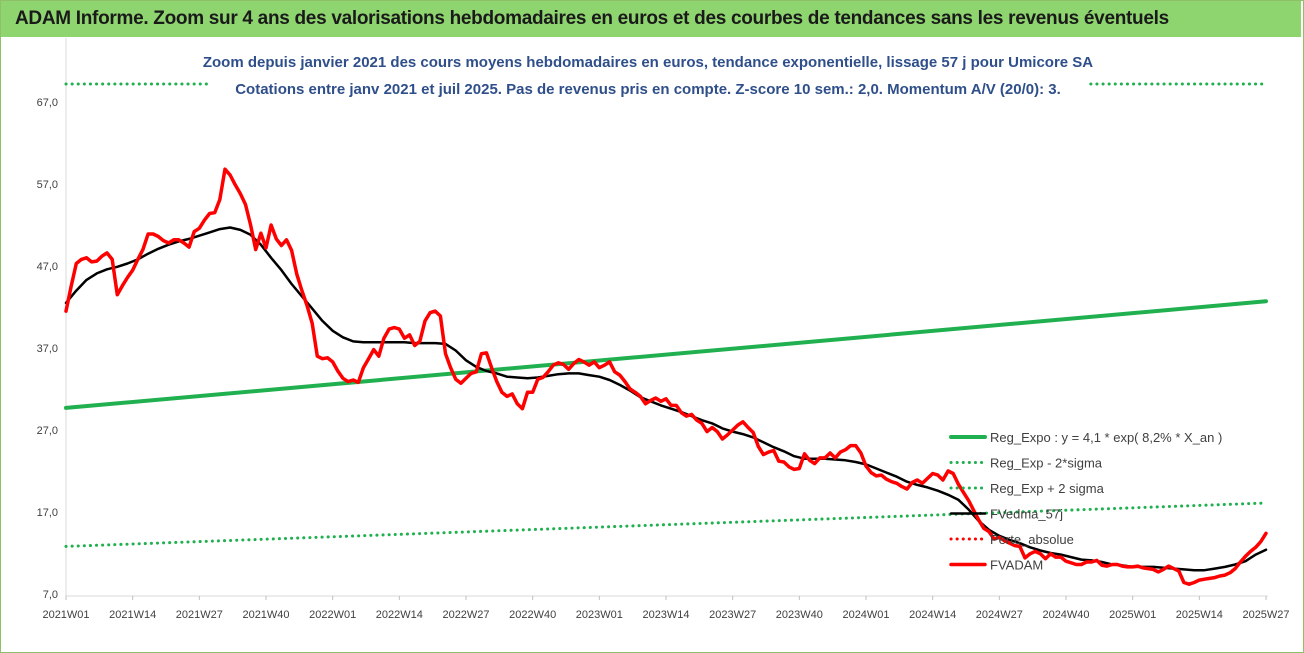 The image size is (1304, 653). I want to click on x-tick-label: 2023W14, so click(665, 615).